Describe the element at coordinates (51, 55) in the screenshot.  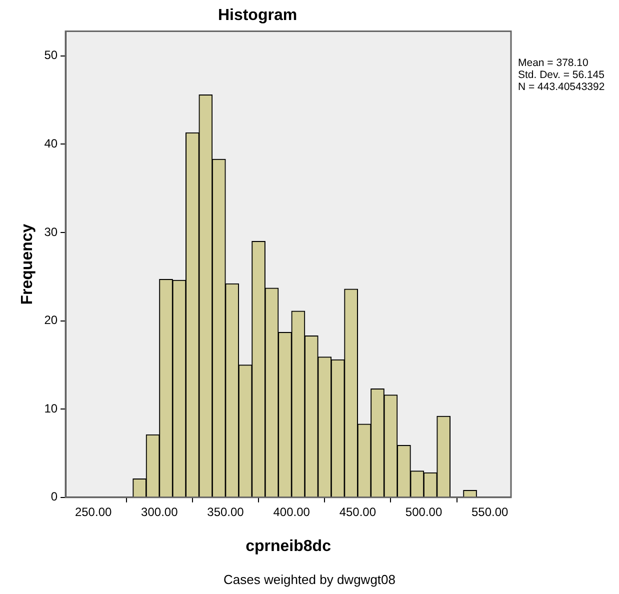
I see `y-tick-label: 50` at that location.